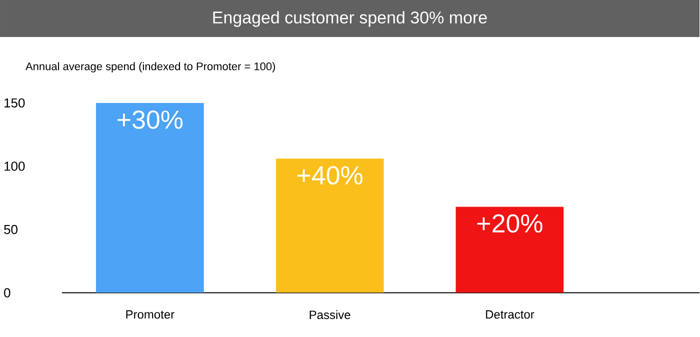 The width and height of the screenshot is (700, 337). I want to click on annotation: +20%, so click(509, 223).